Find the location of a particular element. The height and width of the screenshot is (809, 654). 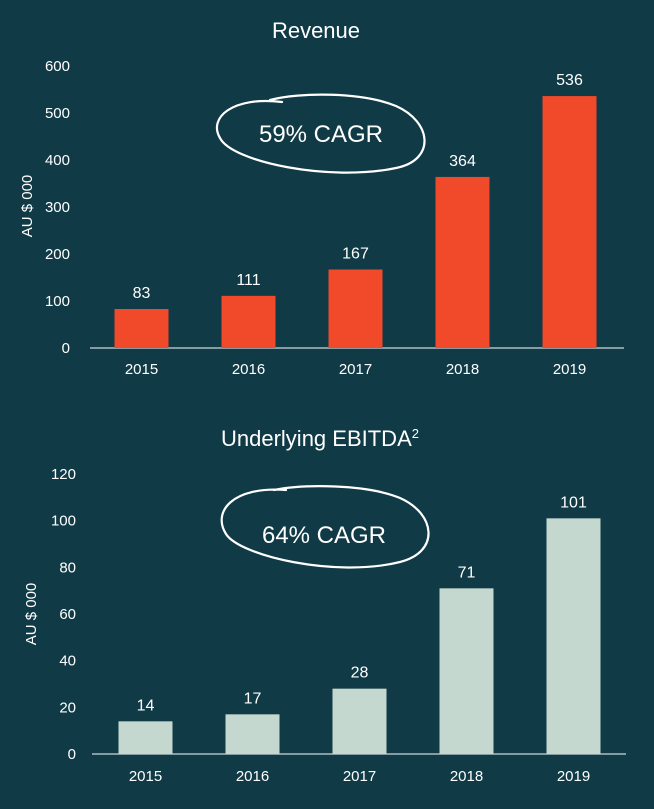

revenue-y-tick-label: 600 is located at coordinates (57, 66).